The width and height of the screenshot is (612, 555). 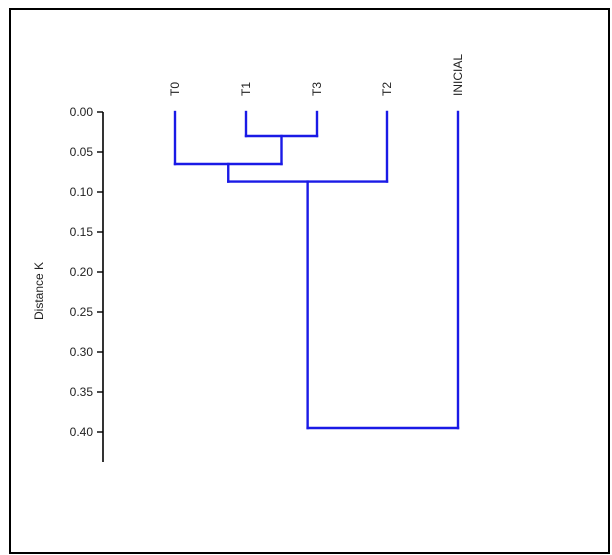 I want to click on y-axis: 0.00 0.05 0.10 0.15 0.20 0.25 0.30 0.35 0.40, so click(x=87, y=283).